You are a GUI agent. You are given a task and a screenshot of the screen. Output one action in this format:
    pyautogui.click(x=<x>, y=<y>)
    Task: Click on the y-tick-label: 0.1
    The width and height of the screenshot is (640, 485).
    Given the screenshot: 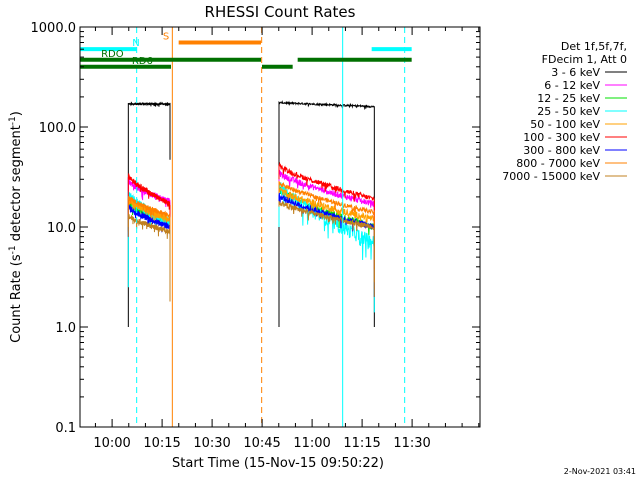 What is the action you would take?
    pyautogui.click(x=65, y=428)
    